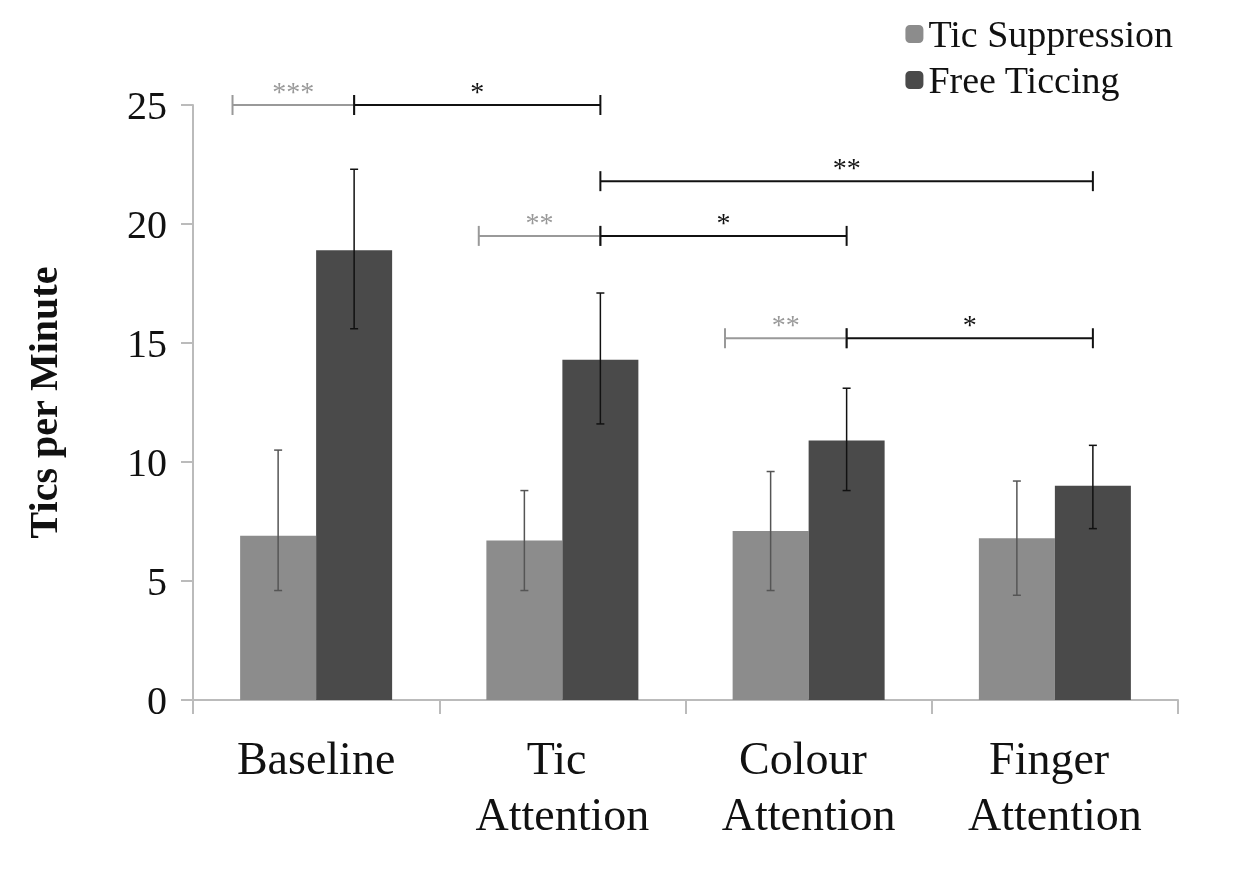  What do you see at coordinates (147, 224) in the screenshot?
I see `y-tick-label: 20` at bounding box center [147, 224].